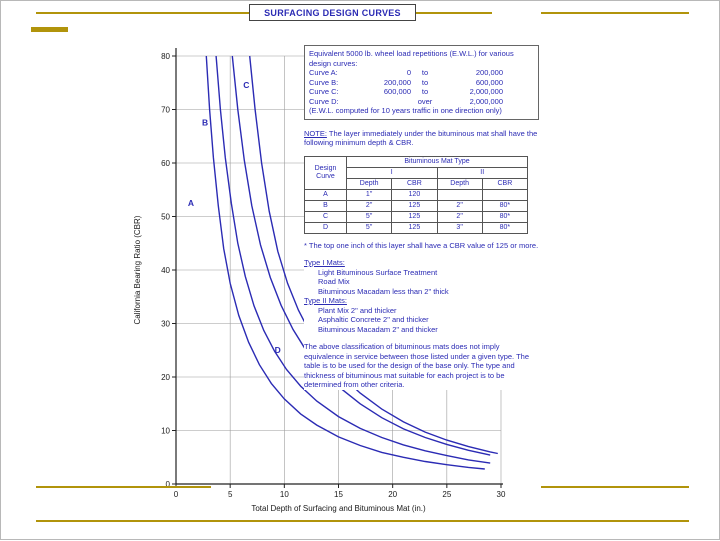 This screenshot has height=541, width=720. I want to click on mat-table-cell: 1", so click(369, 194).